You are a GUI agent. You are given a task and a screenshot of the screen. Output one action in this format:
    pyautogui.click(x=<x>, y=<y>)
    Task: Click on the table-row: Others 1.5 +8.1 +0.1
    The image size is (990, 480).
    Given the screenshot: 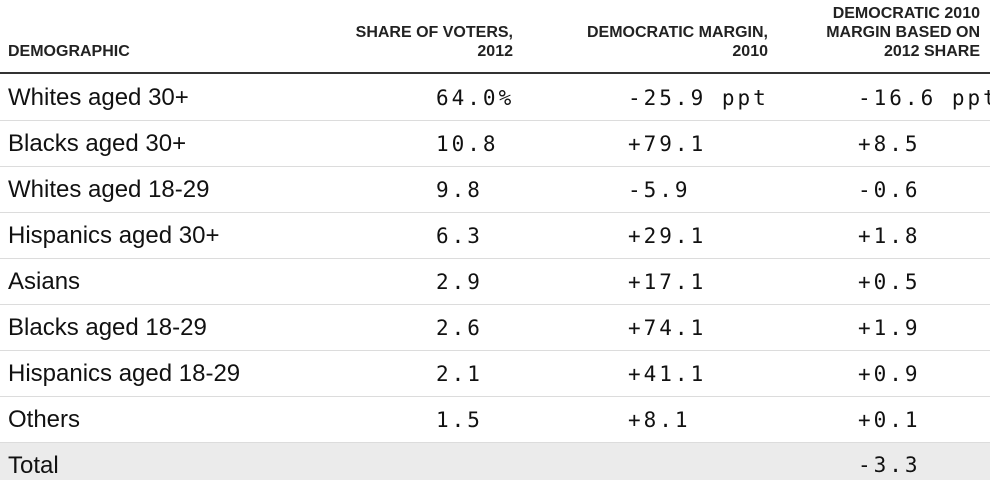 What is the action you would take?
    pyautogui.click(x=495, y=420)
    